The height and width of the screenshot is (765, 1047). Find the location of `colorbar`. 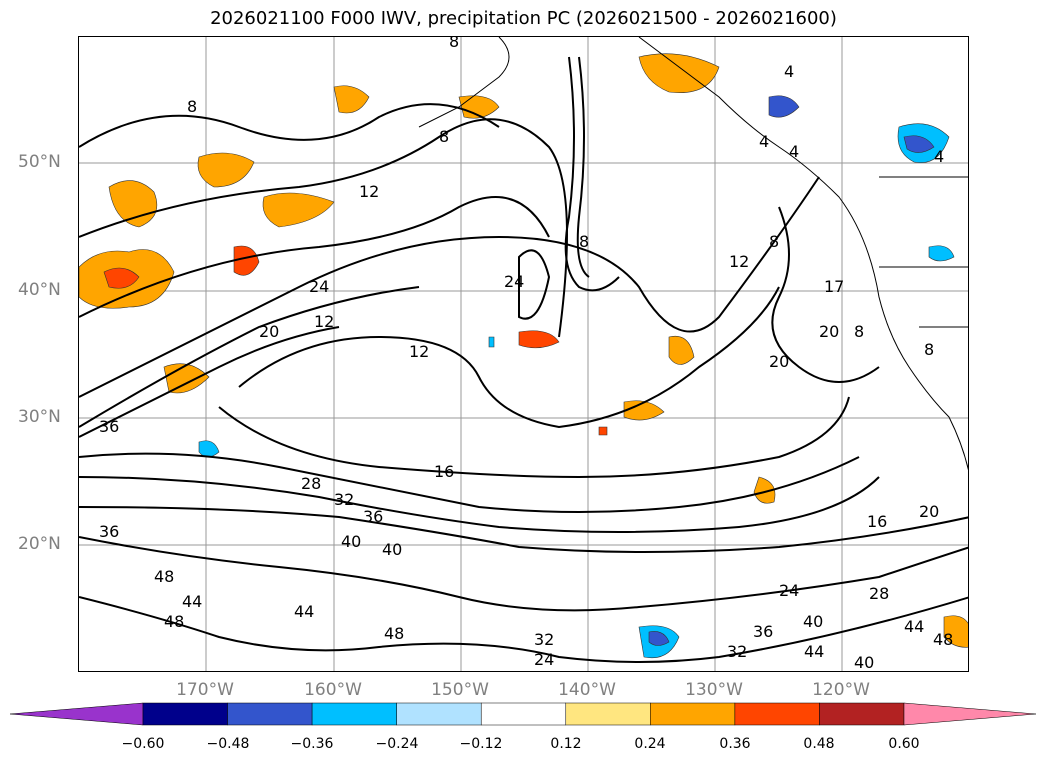

colorbar is located at coordinates (523, 714).